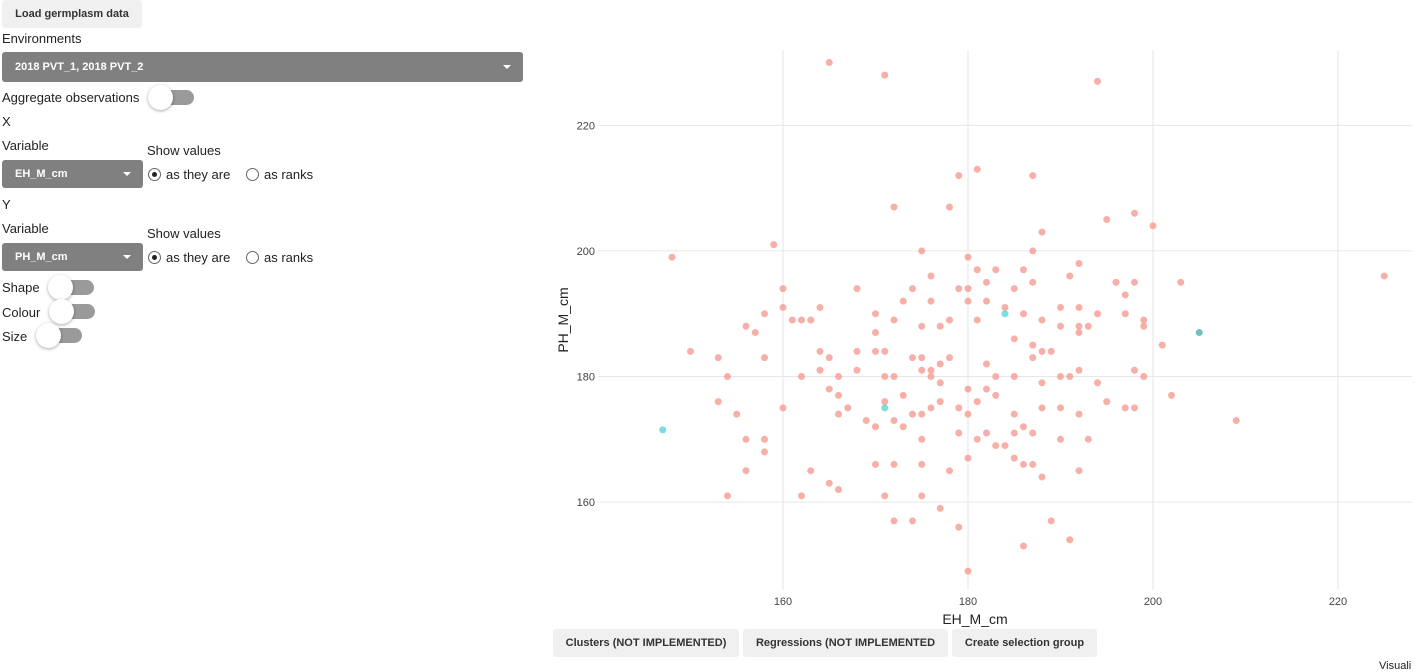 This screenshot has height=672, width=1417. What do you see at coordinates (72, 14) in the screenshot?
I see `load-germplasm-button: Load germplasm data` at bounding box center [72, 14].